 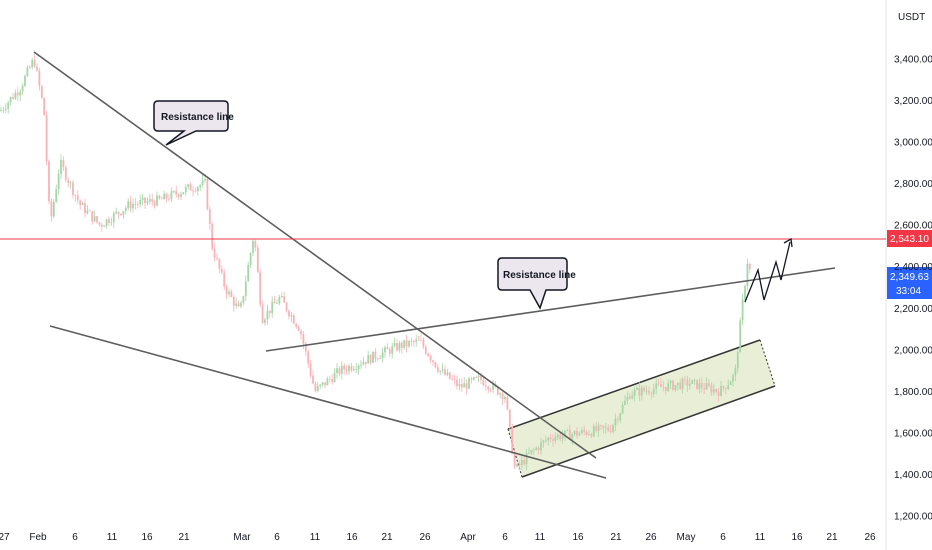 I want to click on time-tick-label: 27, so click(x=5, y=537).